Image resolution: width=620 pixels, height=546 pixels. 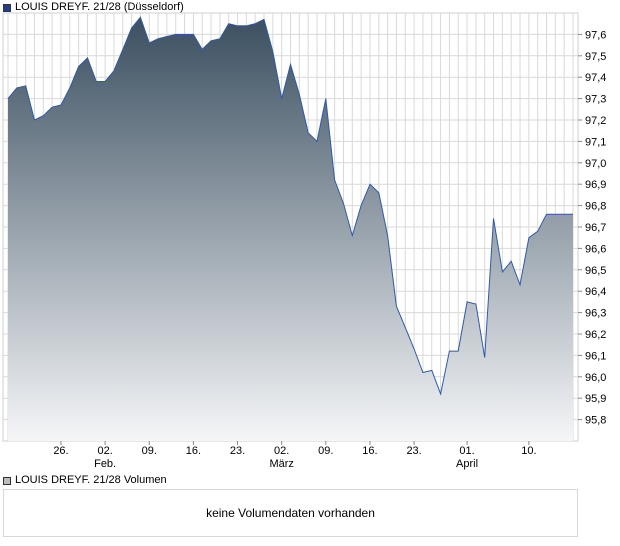 I want to click on y-tick-label: 96,7, so click(x=595, y=228).